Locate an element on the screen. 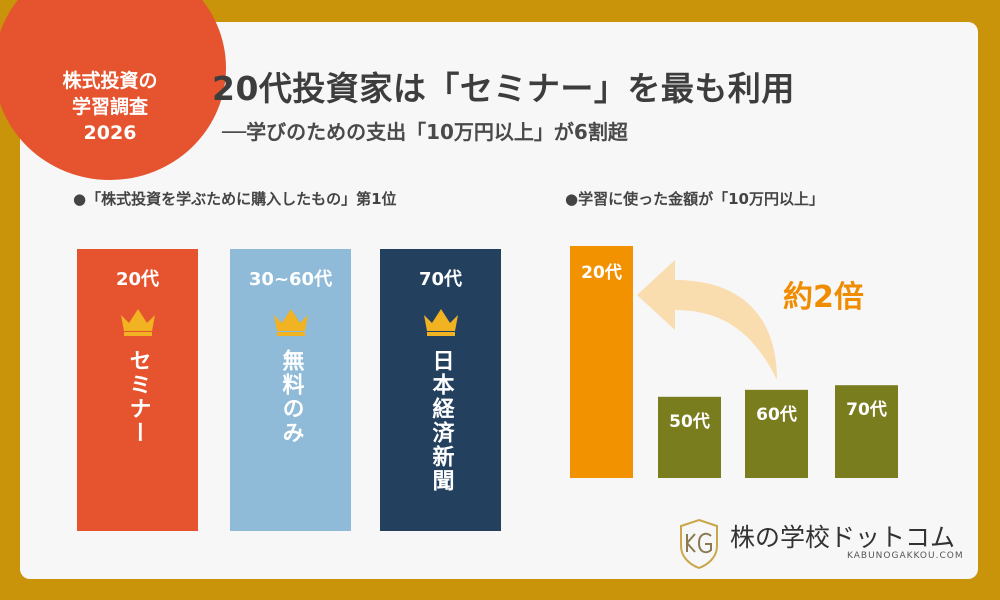  column-age-label: 70代 is located at coordinates (440, 279).